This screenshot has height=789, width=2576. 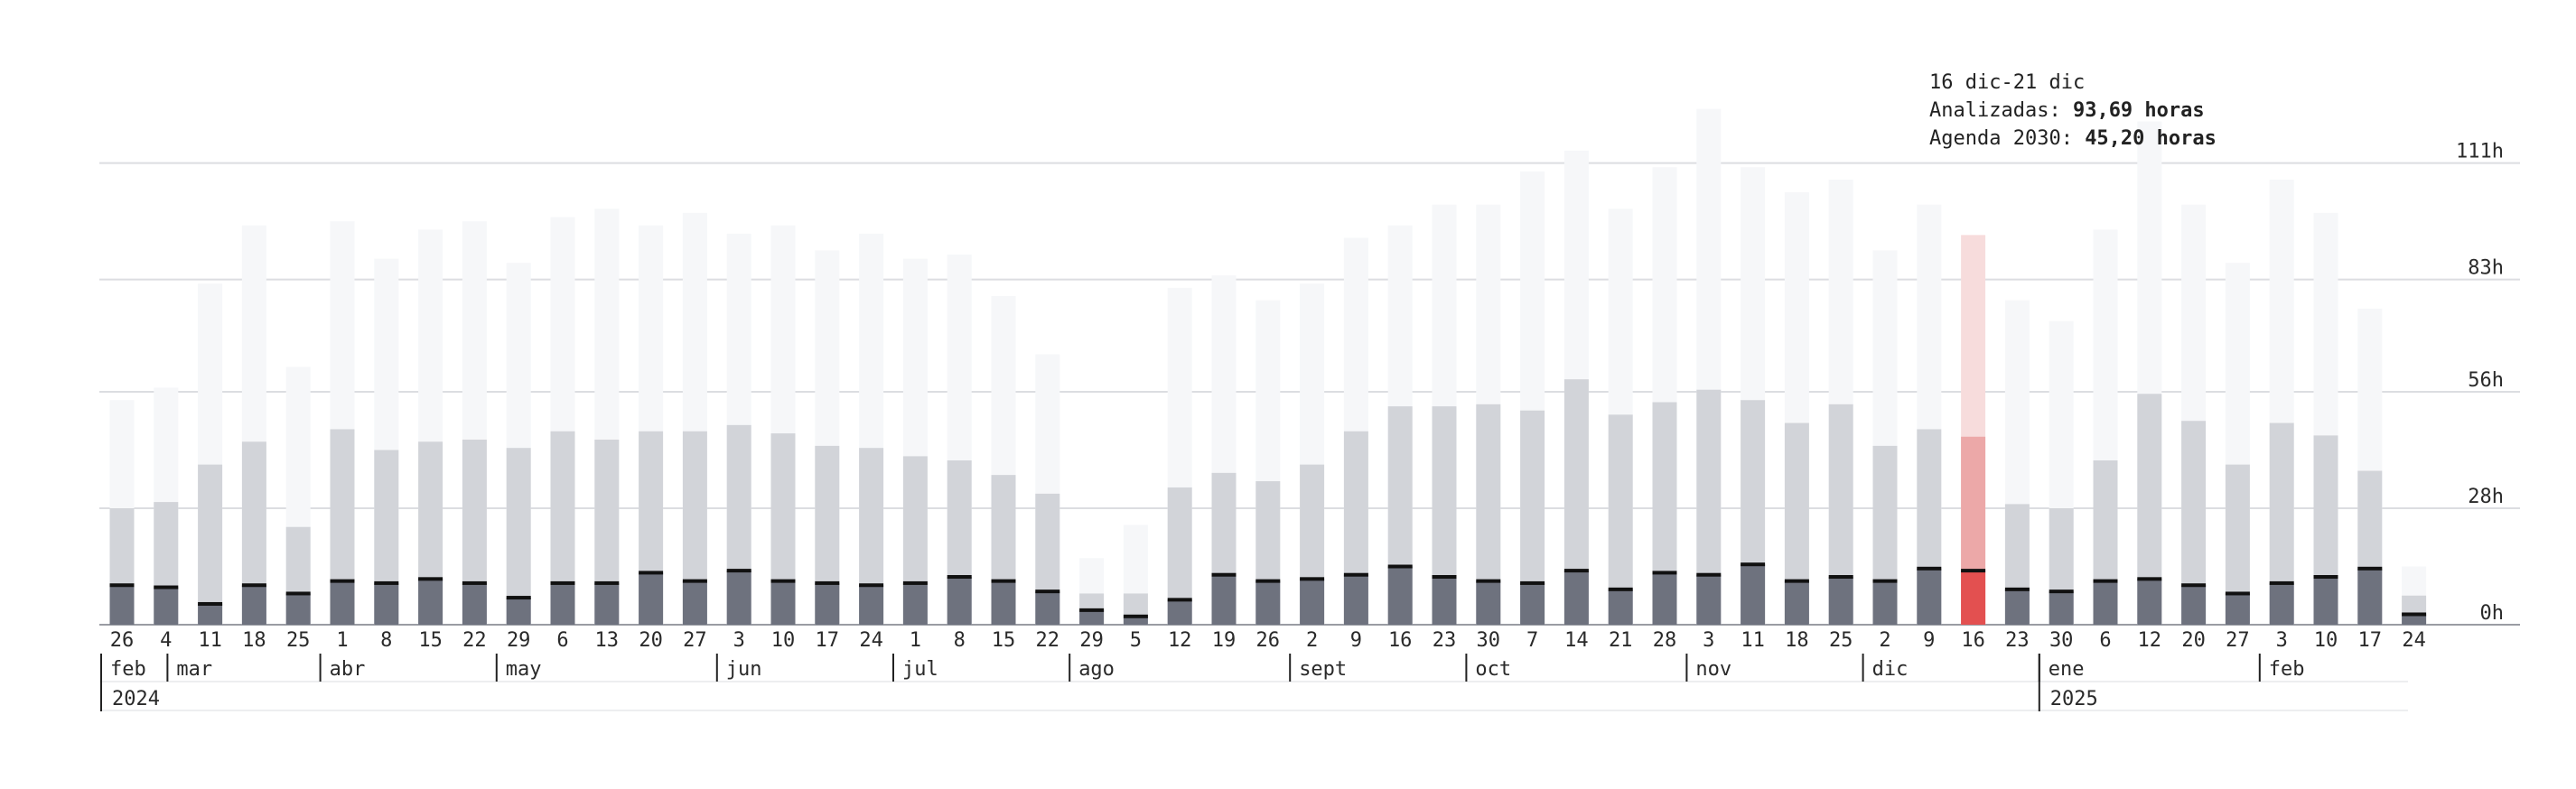 What do you see at coordinates (2287, 670) in the screenshot?
I see `month-label: feb` at bounding box center [2287, 670].